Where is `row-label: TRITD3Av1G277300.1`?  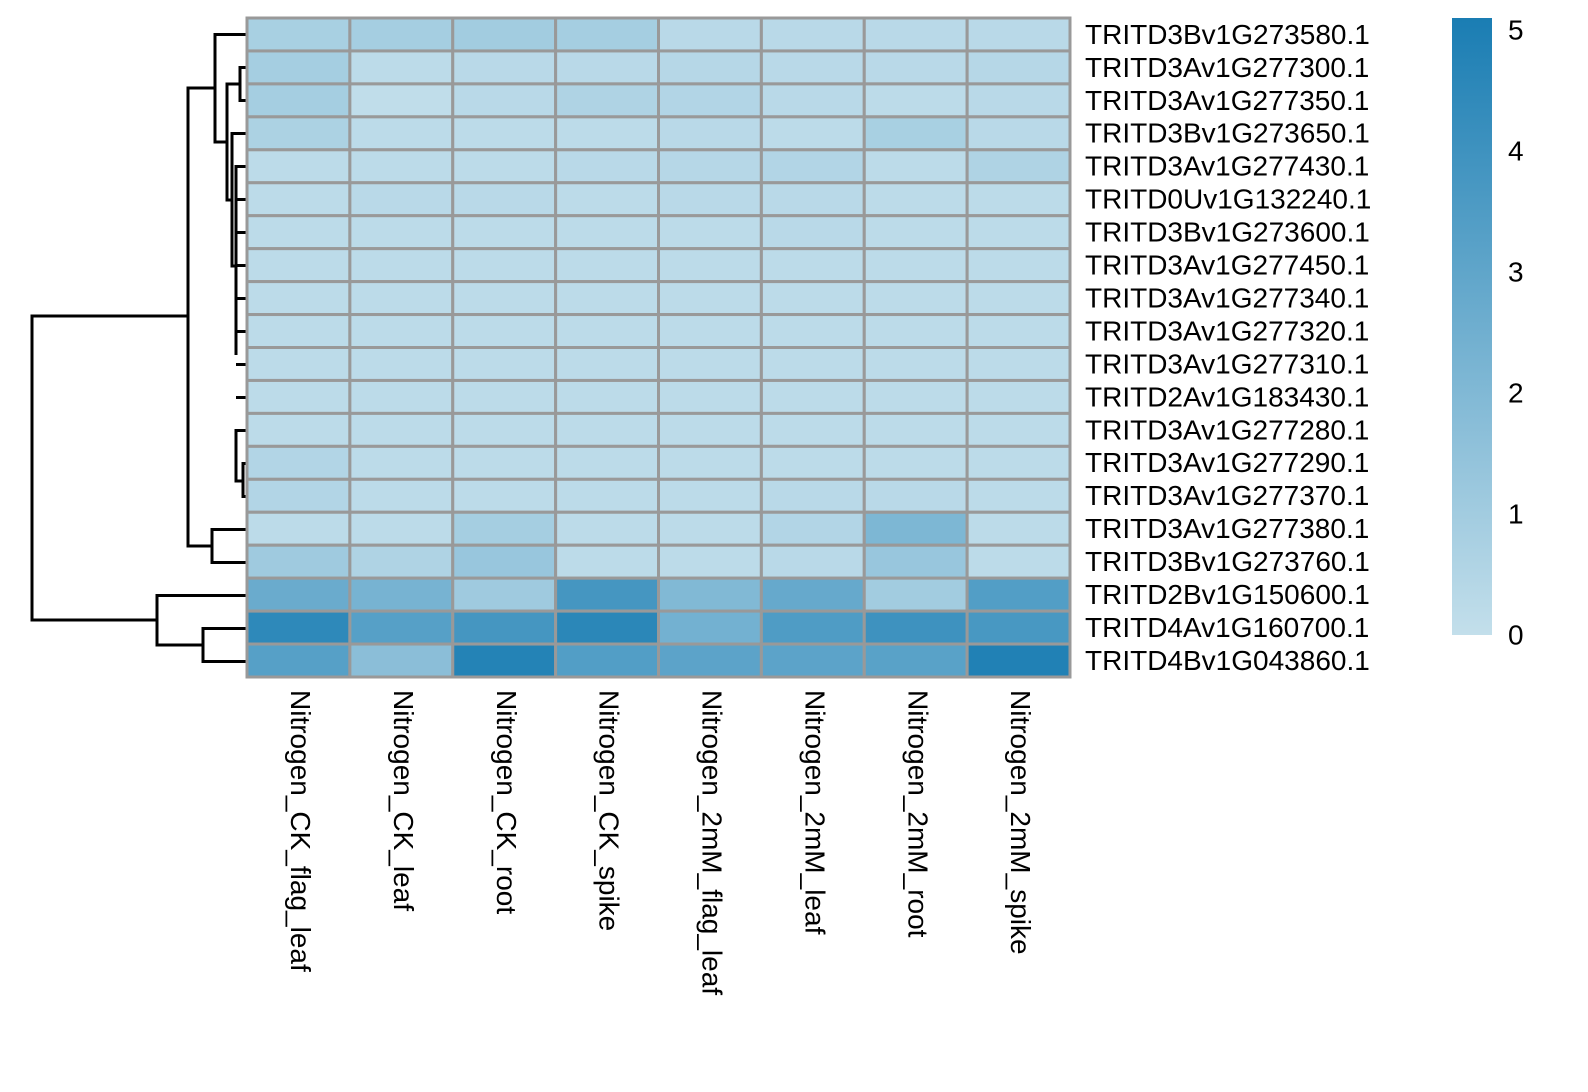 row-label: TRITD3Av1G277300.1 is located at coordinates (1227, 67).